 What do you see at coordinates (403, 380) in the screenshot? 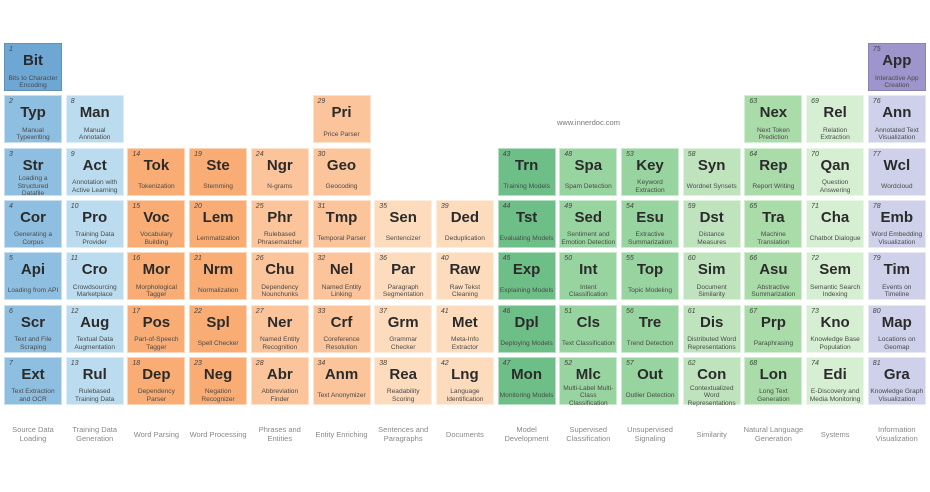
I see `element-rea: 38 Rea Readability Scoring` at bounding box center [403, 380].